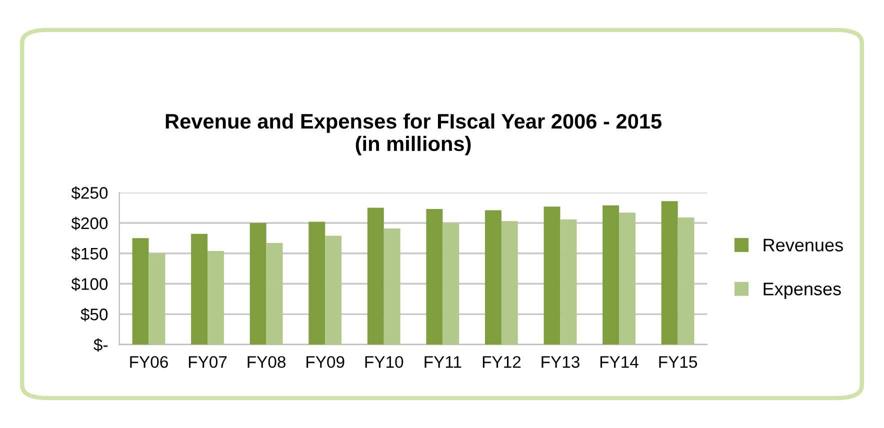 The height and width of the screenshot is (428, 884). I want to click on x-tick-label: FY11, so click(443, 362).